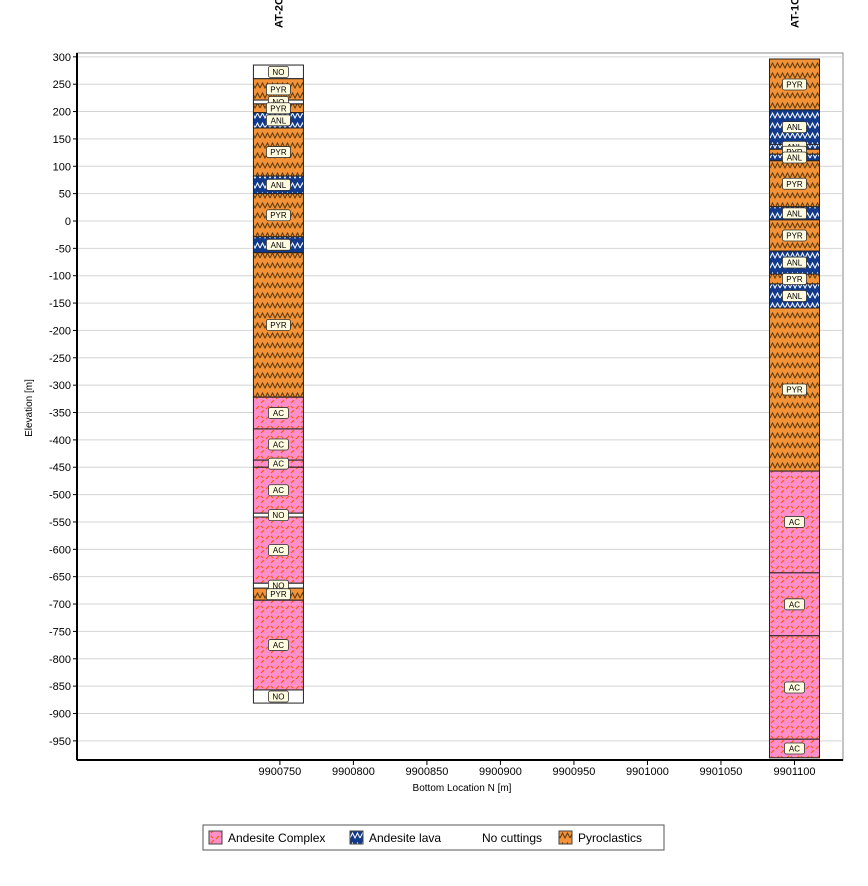 Image resolution: width=868 pixels, height=886 pixels. What do you see at coordinates (60, 523) in the screenshot?
I see `y-tick-label: -550` at bounding box center [60, 523].